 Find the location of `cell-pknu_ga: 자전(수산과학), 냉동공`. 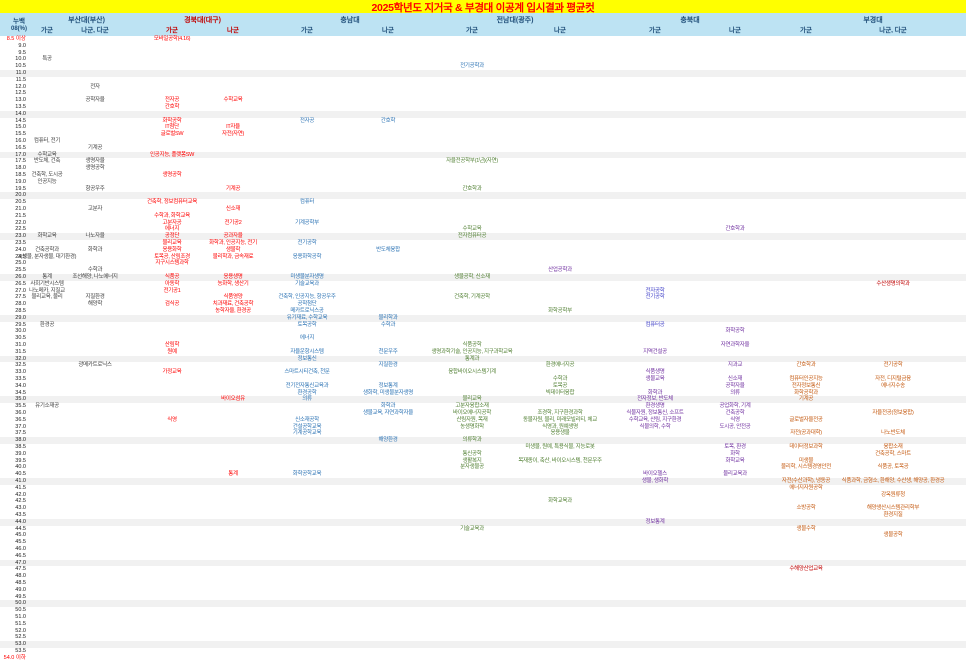

cell-pknu_ga: 자전(수산과학), 냉동공 is located at coordinates (806, 481).